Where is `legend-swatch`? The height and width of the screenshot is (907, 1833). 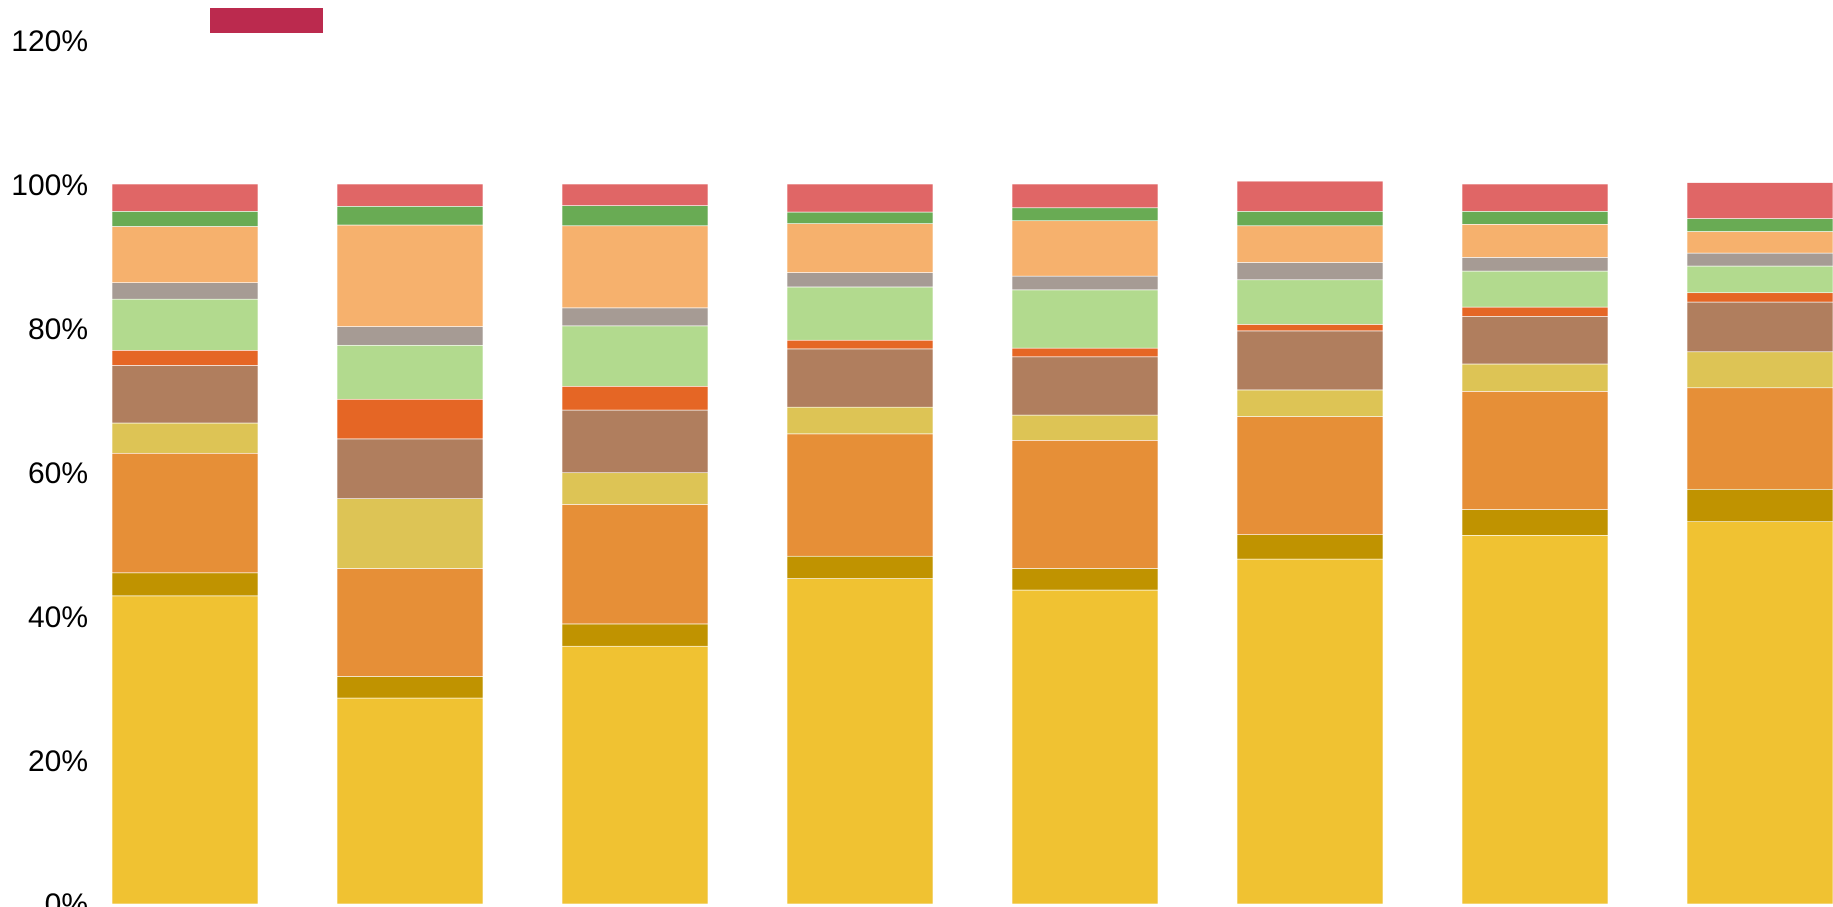 legend-swatch is located at coordinates (266, 20).